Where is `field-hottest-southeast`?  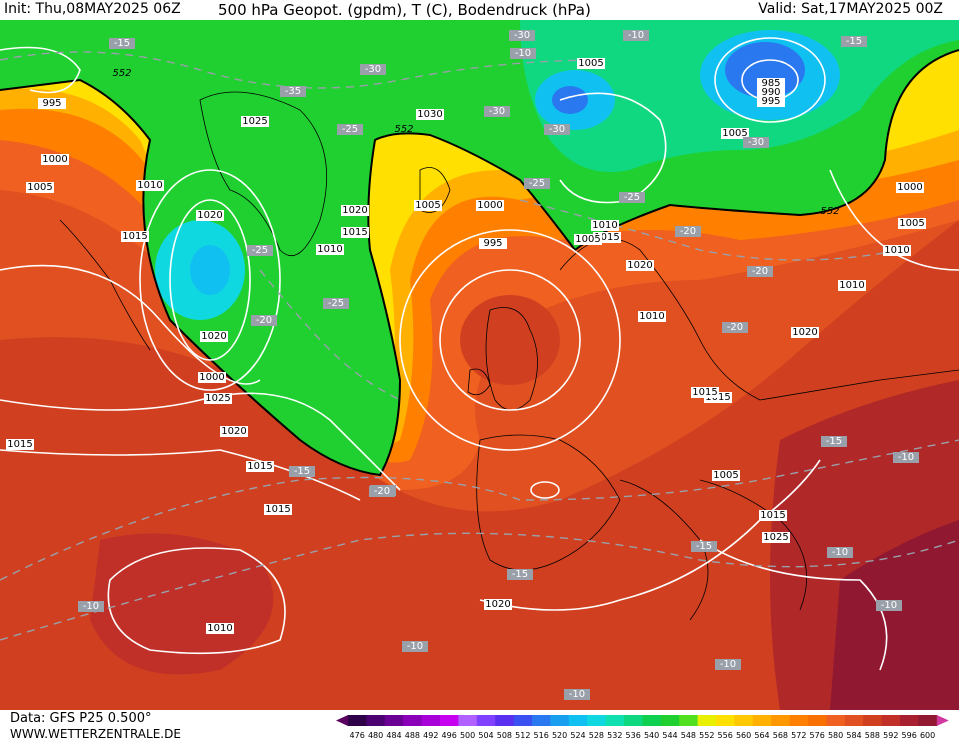 field-hottest-southeast is located at coordinates (894, 615).